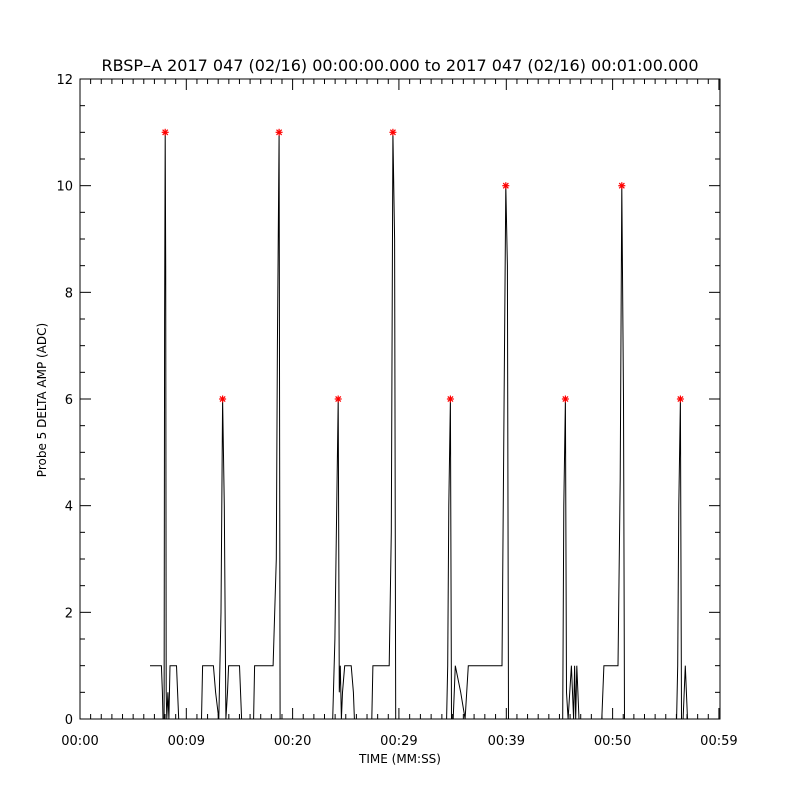 This screenshot has width=800, height=800. I want to click on y-axis-label: Probe 5 DELTA AMP (ADC), so click(42, 400).